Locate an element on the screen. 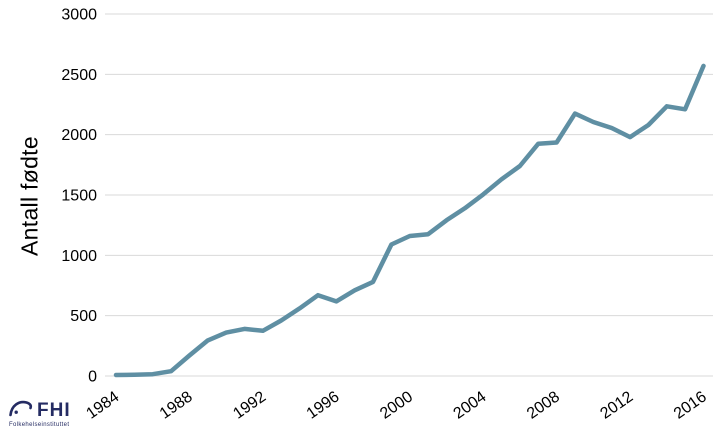 The height and width of the screenshot is (431, 718). fhi-logo-text: FHI is located at coordinates (54, 410).